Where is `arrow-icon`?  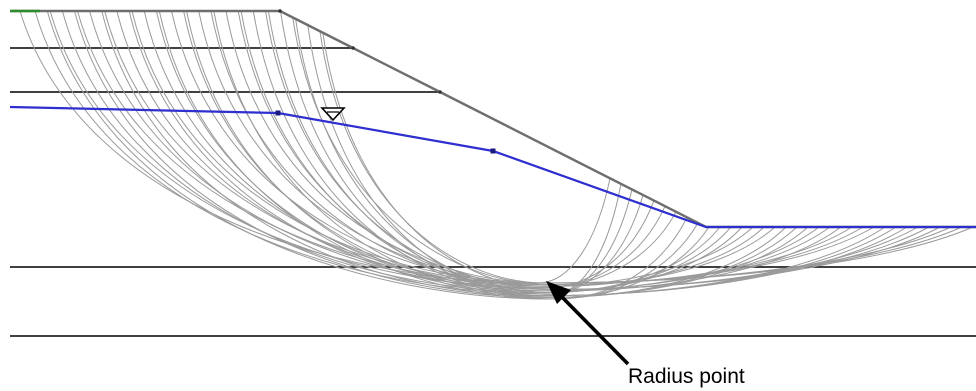 arrow-icon is located at coordinates (588, 323).